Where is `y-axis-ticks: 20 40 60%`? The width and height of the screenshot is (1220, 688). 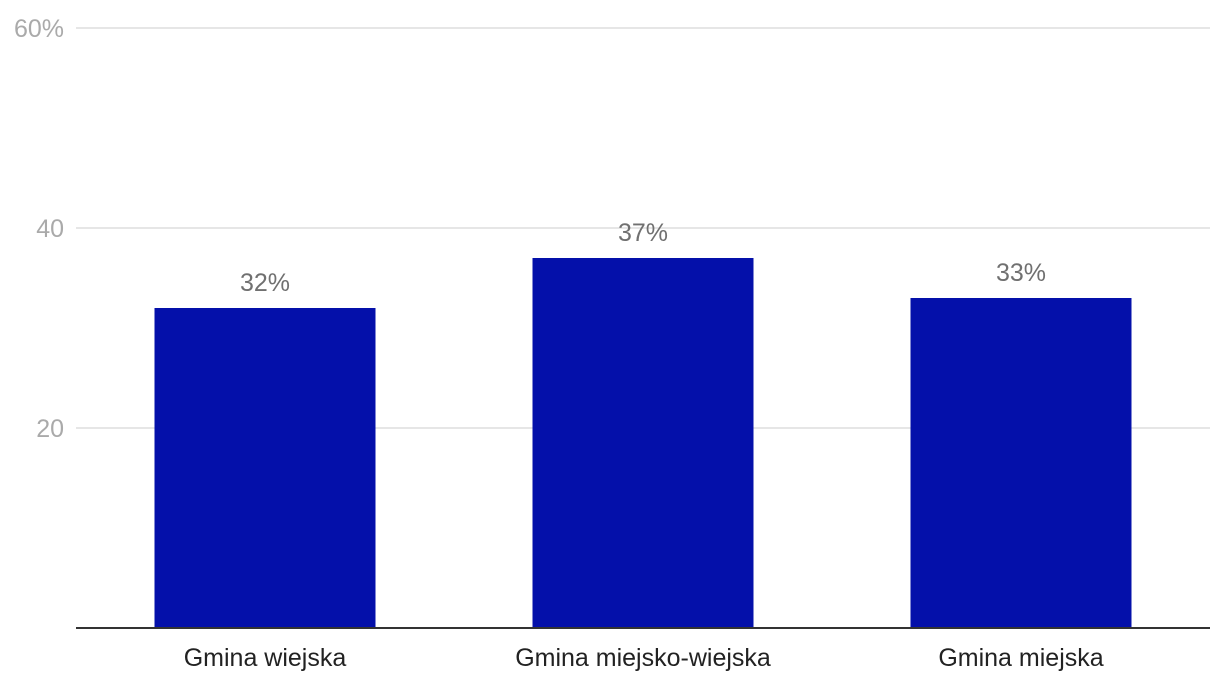 y-axis-ticks: 20 40 60% is located at coordinates (39, 229).